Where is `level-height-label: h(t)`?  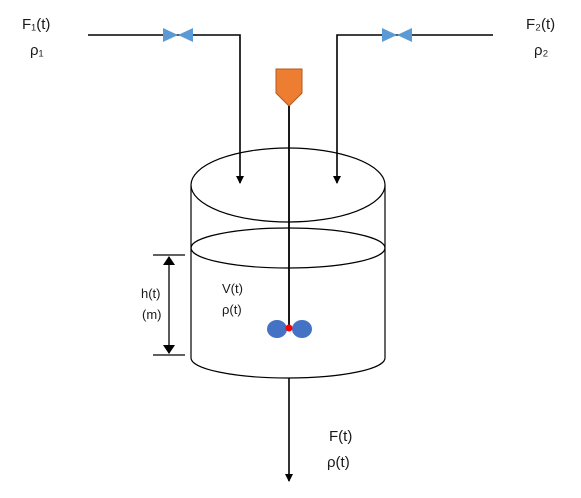 level-height-label: h(t) is located at coordinates (151, 293).